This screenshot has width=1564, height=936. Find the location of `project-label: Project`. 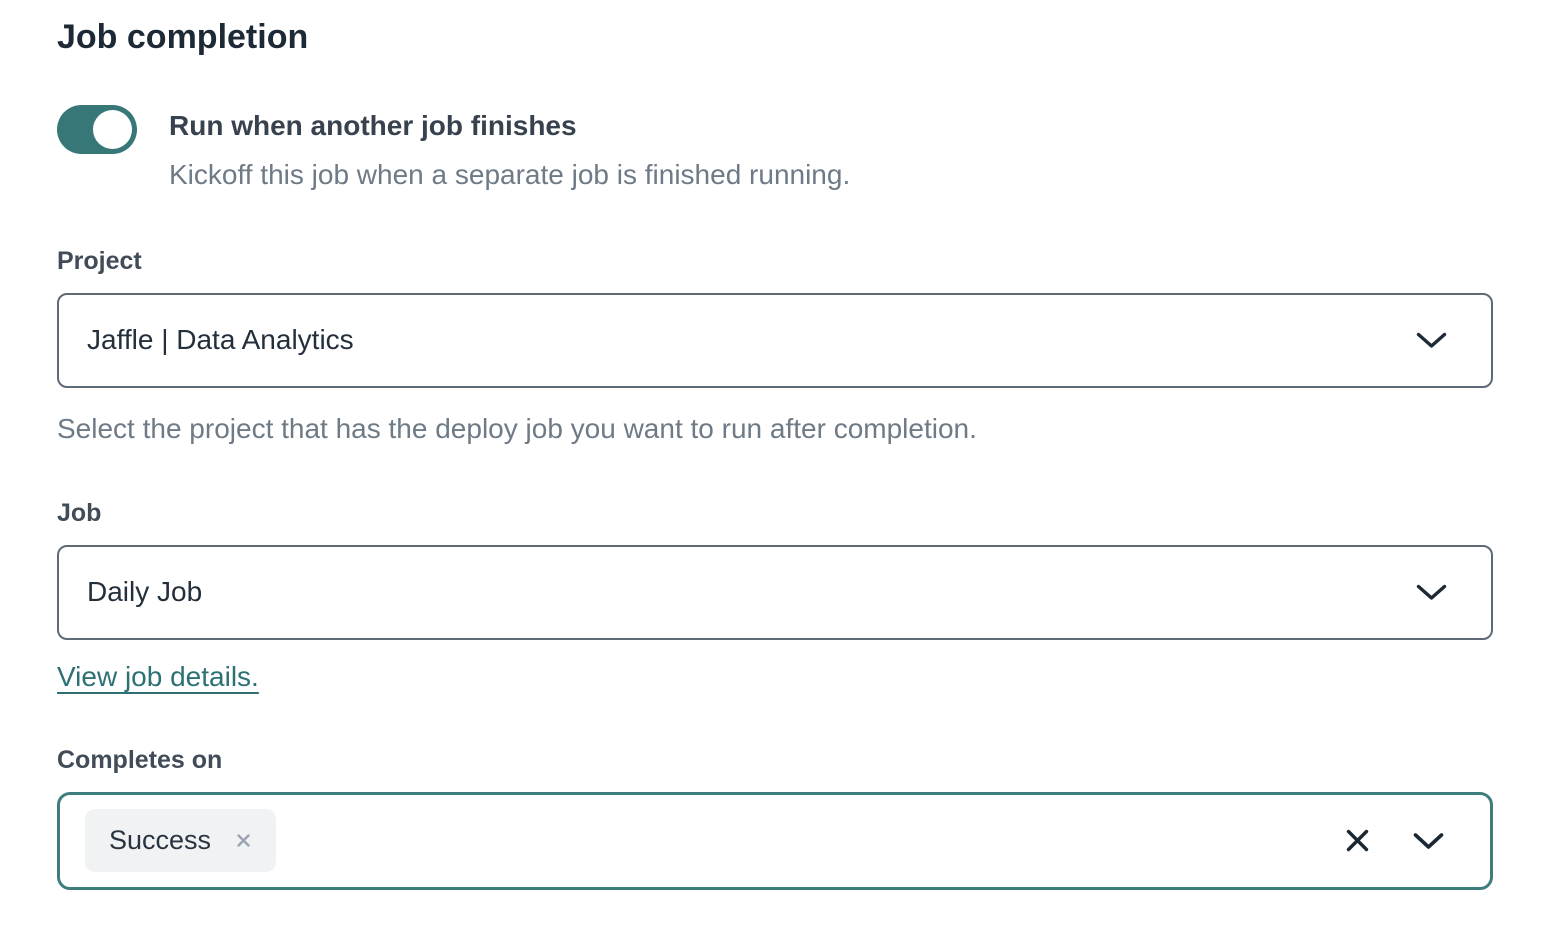

project-label: Project is located at coordinates (99, 260).